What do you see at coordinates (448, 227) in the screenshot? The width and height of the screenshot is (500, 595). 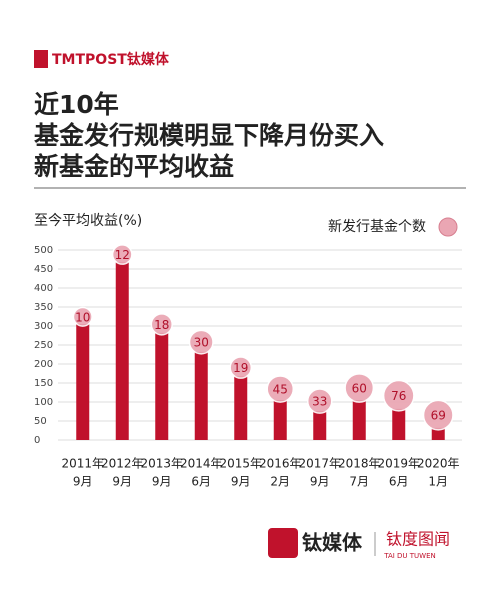 I see `legend-marker` at bounding box center [448, 227].